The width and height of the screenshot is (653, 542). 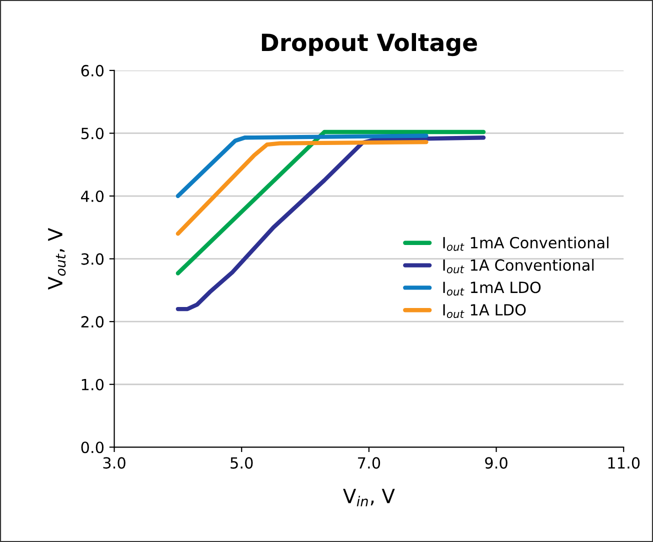 What do you see at coordinates (518, 266) in the screenshot?
I see `legend-label: I$_{out}$ 1A Conventional` at bounding box center [518, 266].